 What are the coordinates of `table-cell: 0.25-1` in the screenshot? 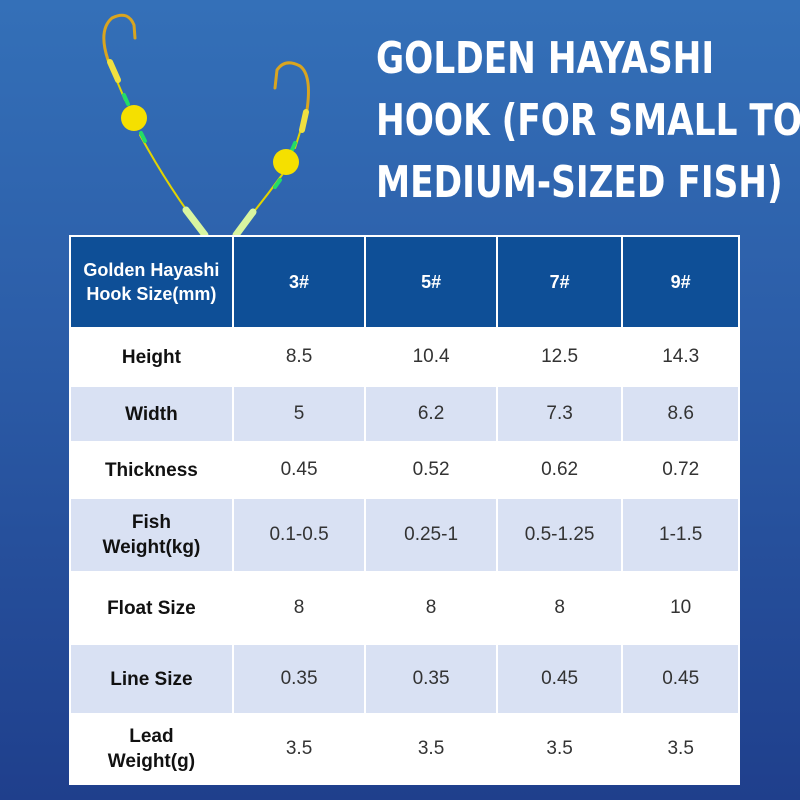 It's located at (431, 535).